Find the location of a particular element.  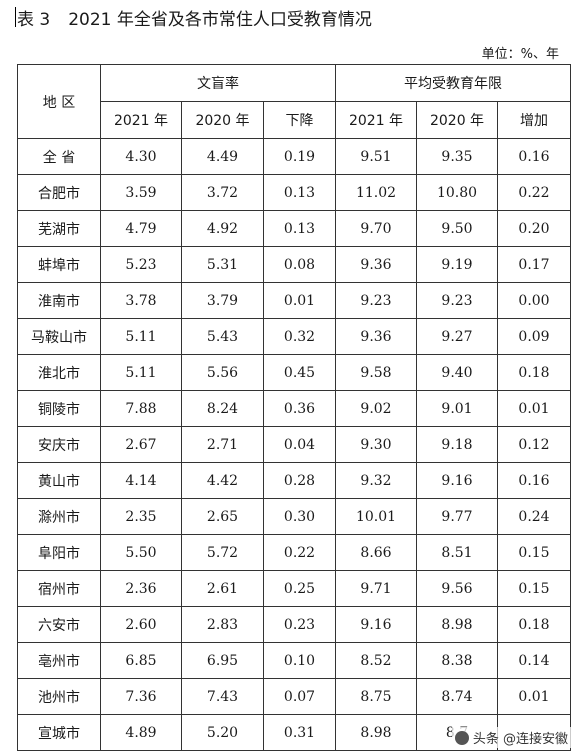

header-avg-schooling-years: 平均受教育年限 is located at coordinates (453, 83).